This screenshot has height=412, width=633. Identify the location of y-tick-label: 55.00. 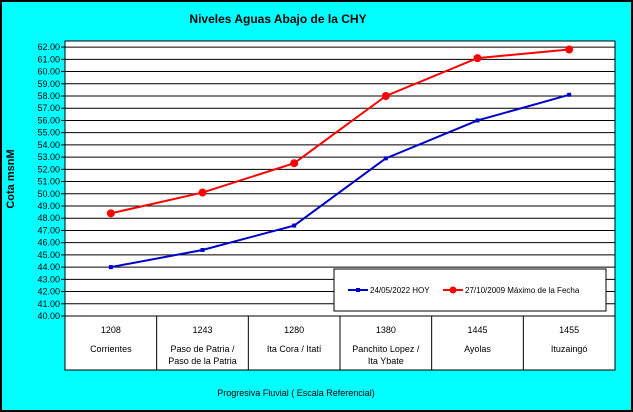
(48, 133).